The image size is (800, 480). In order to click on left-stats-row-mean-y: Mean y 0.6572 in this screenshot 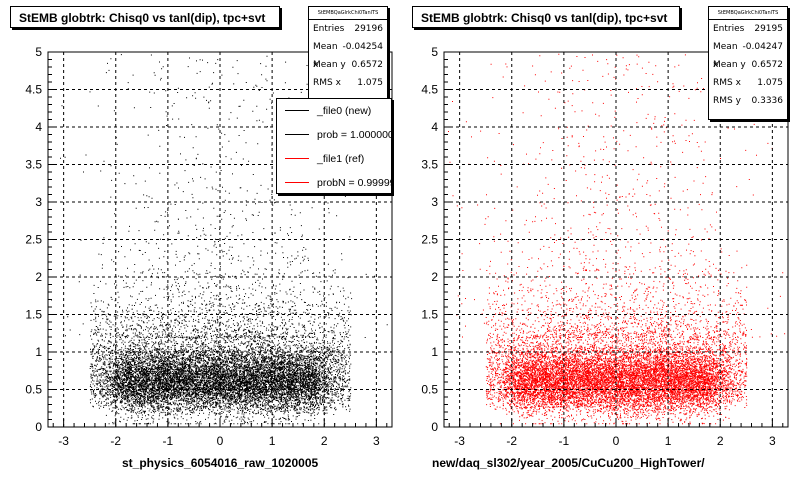, I will do `click(348, 65)`.